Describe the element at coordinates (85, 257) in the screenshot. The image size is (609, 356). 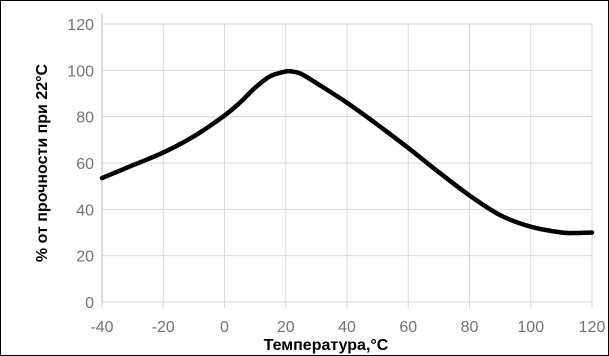
I see `y-tick-label: 20` at that location.